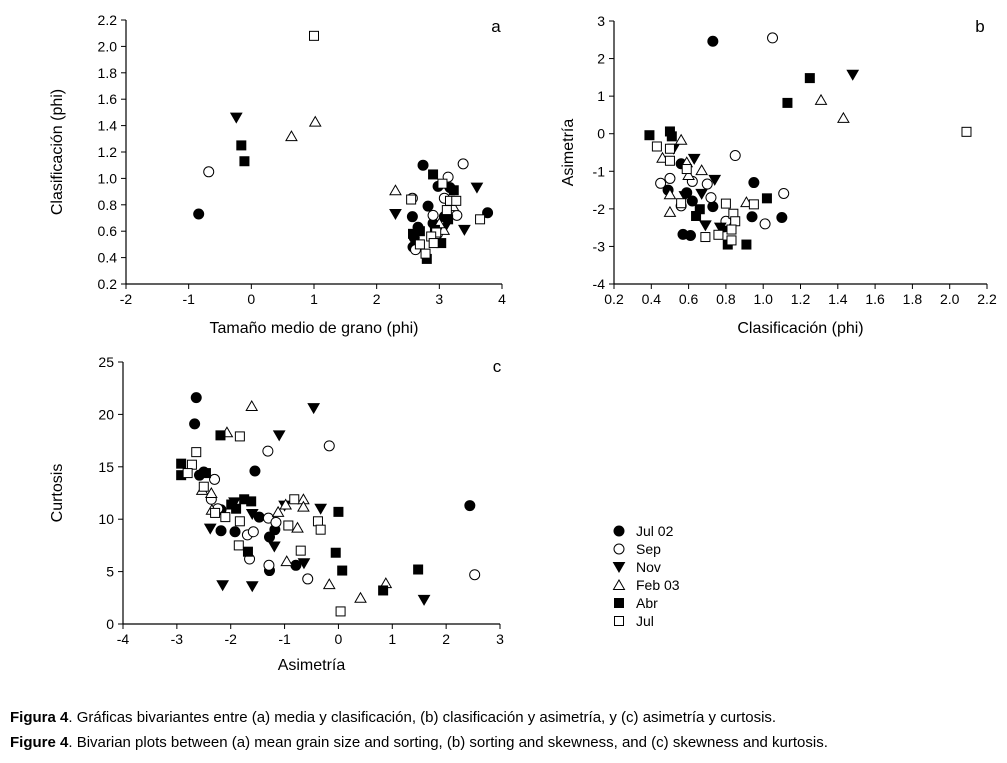  Describe the element at coordinates (106, 467) in the screenshot. I see `y-tick-label: 15` at that location.